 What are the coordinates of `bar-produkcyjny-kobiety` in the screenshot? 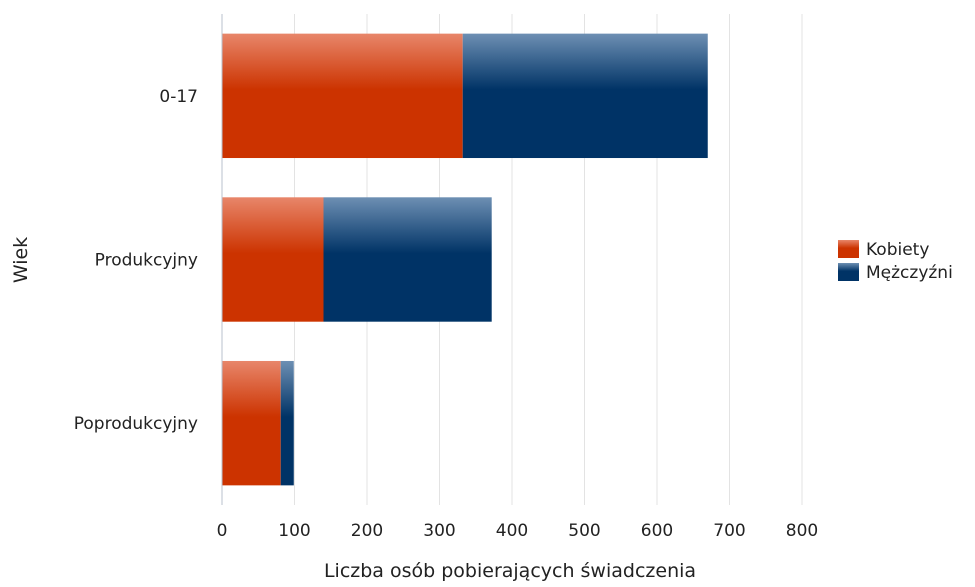 It's located at (273, 259).